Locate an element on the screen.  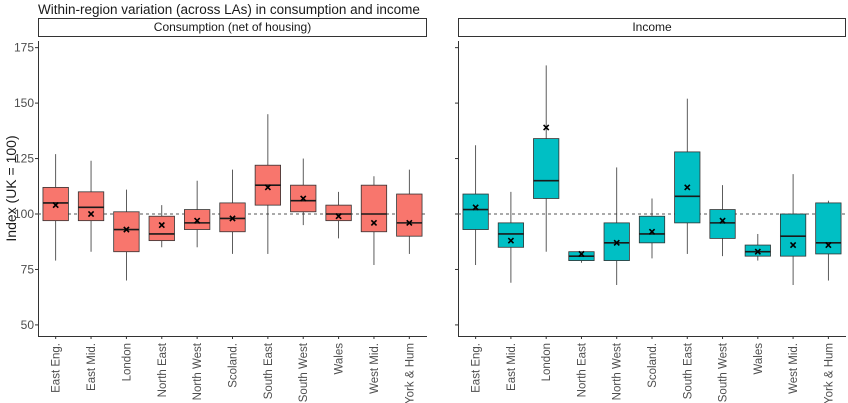
panel-strip-label: Consumption (net of housing) is located at coordinates (232, 27).